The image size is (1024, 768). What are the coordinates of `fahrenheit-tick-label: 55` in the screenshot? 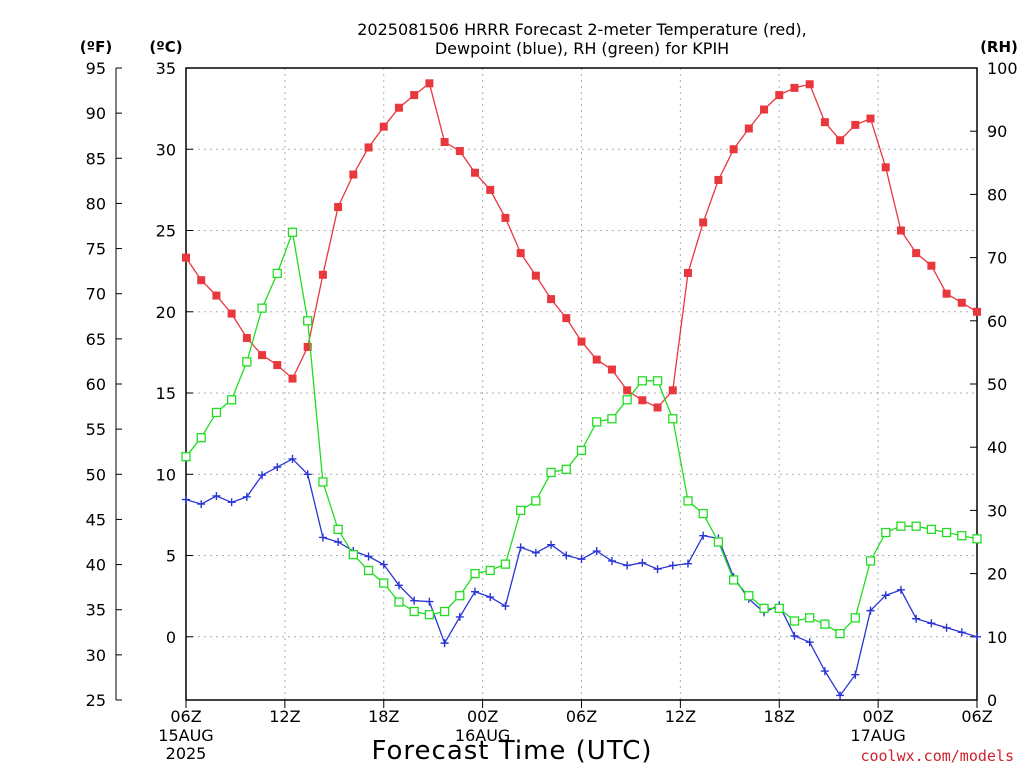 It's located at (96, 429).